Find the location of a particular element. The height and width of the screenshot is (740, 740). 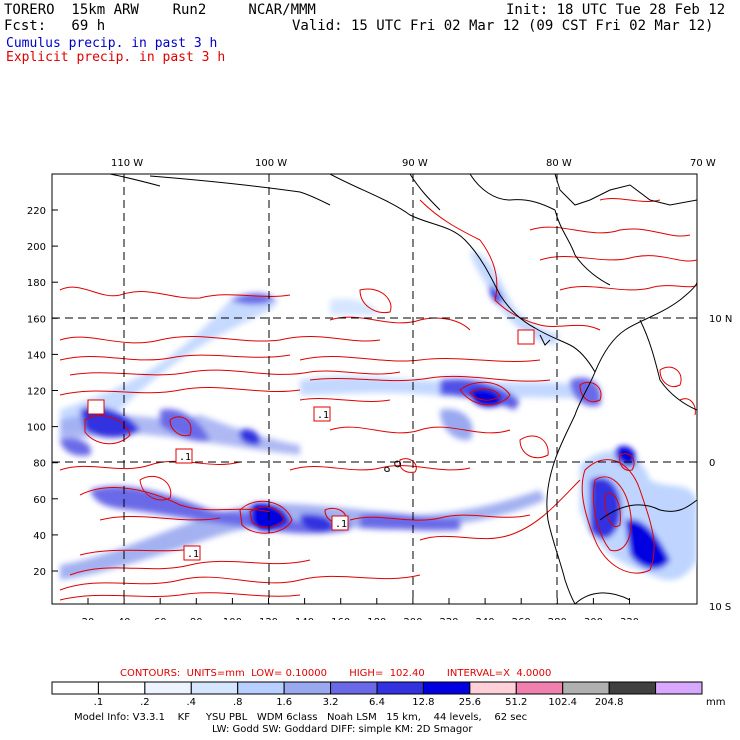

x-tick-label: 280 is located at coordinates (557, 618).